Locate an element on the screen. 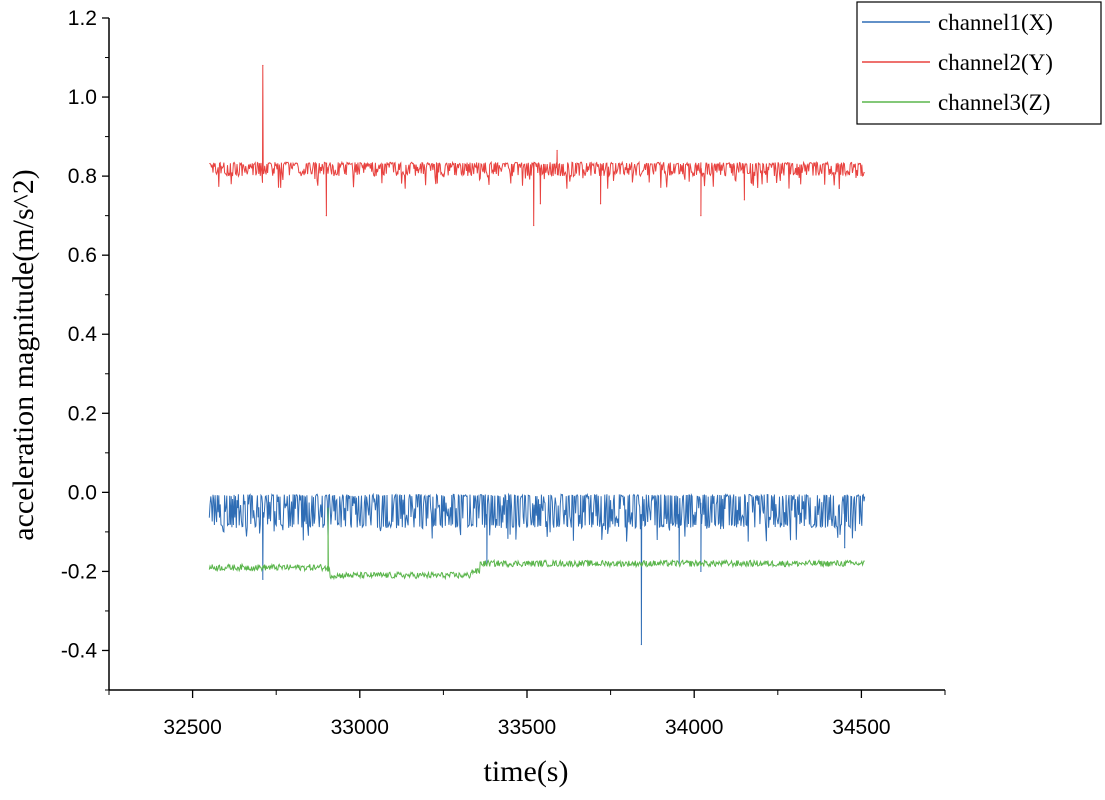  y-tick-label: 1.2 is located at coordinates (82, 18).